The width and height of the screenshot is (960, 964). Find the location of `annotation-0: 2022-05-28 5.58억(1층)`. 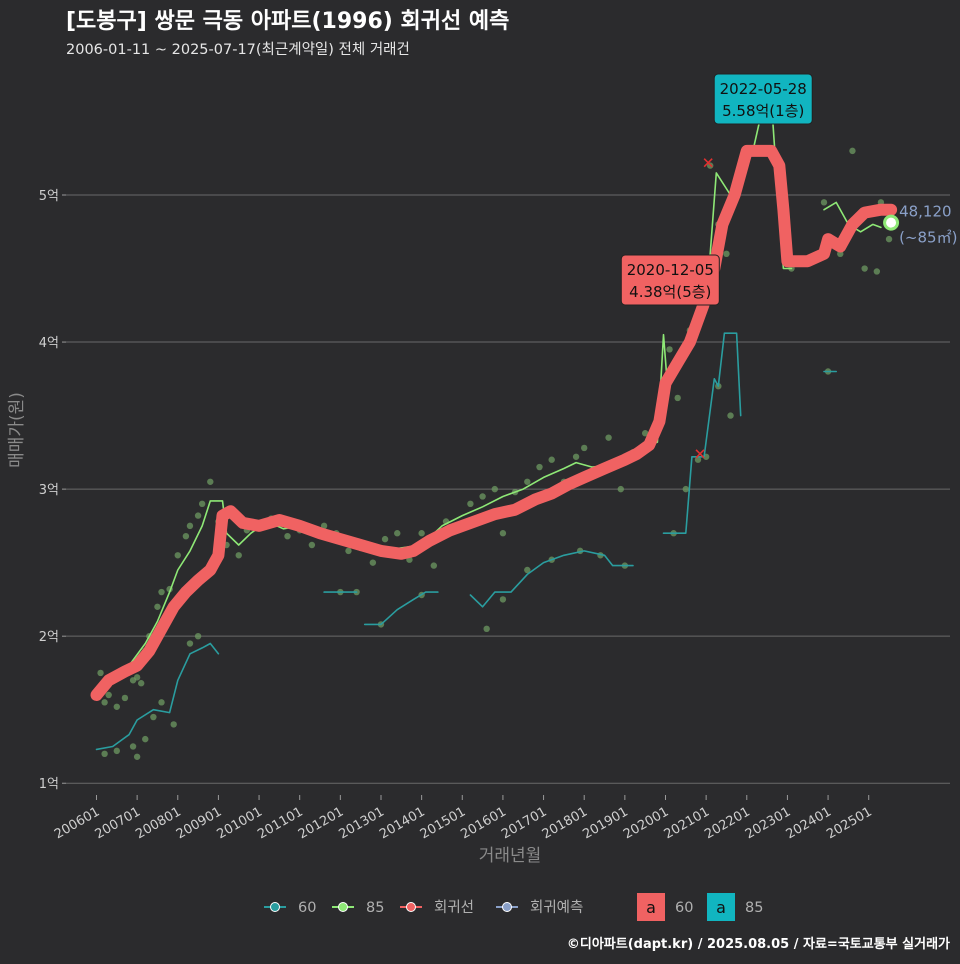

annotation-0: 2022-05-28 5.58억(1층) is located at coordinates (763, 99).